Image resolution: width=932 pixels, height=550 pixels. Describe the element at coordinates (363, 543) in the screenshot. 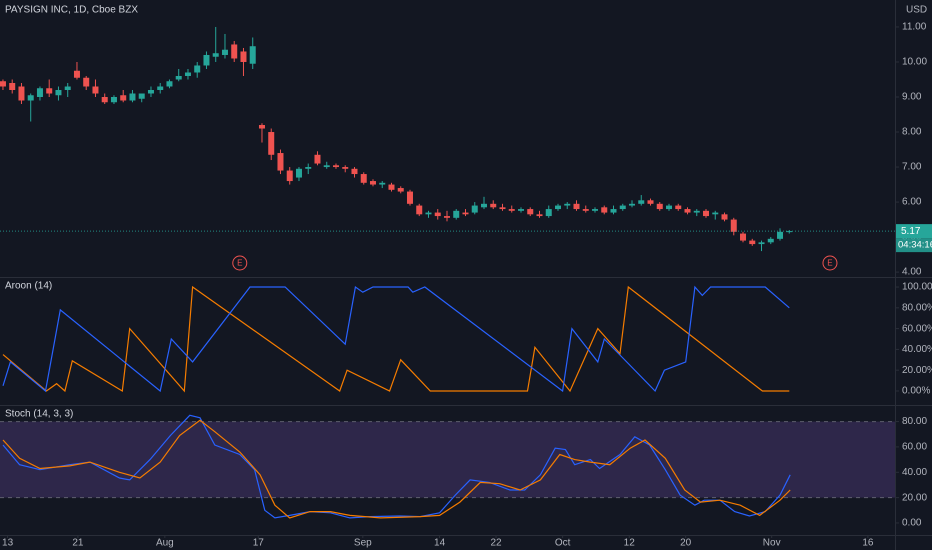

I see `x-tick-label: Sep` at that location.